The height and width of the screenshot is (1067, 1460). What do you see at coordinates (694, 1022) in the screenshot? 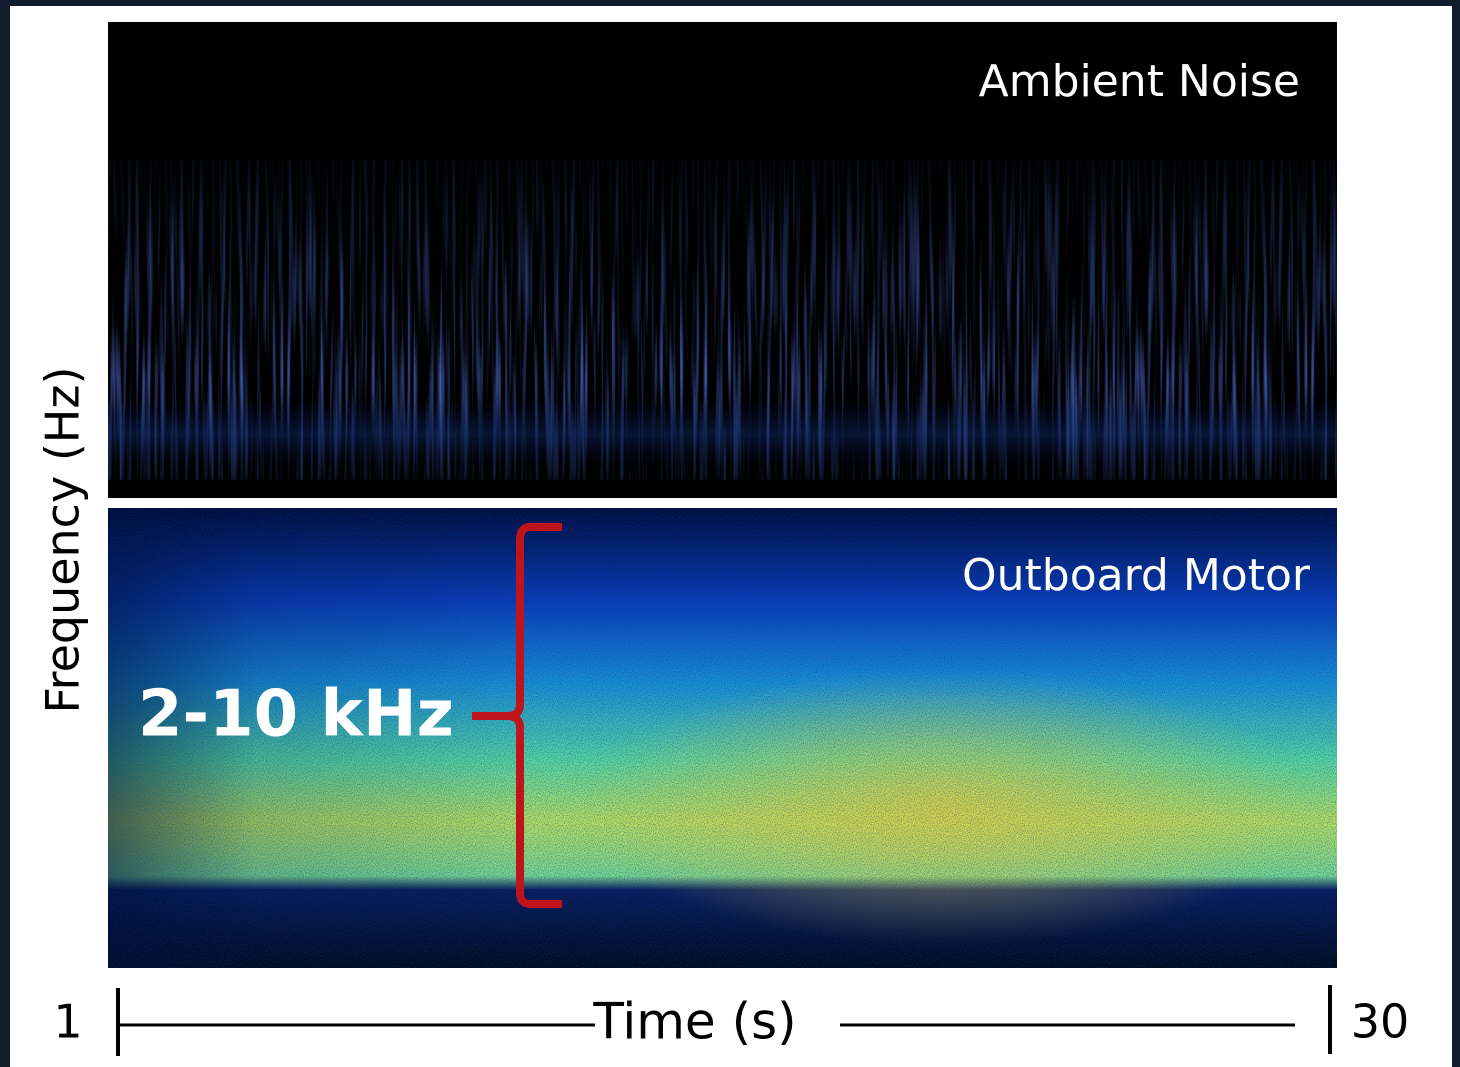
I see `x-axis-label: Time (s)` at bounding box center [694, 1022].